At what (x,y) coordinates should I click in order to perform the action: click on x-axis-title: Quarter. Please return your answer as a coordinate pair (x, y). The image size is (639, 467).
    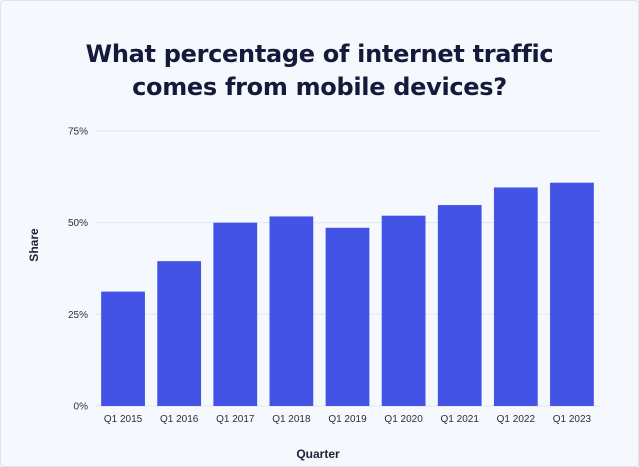
    Looking at the image, I should click on (318, 454).